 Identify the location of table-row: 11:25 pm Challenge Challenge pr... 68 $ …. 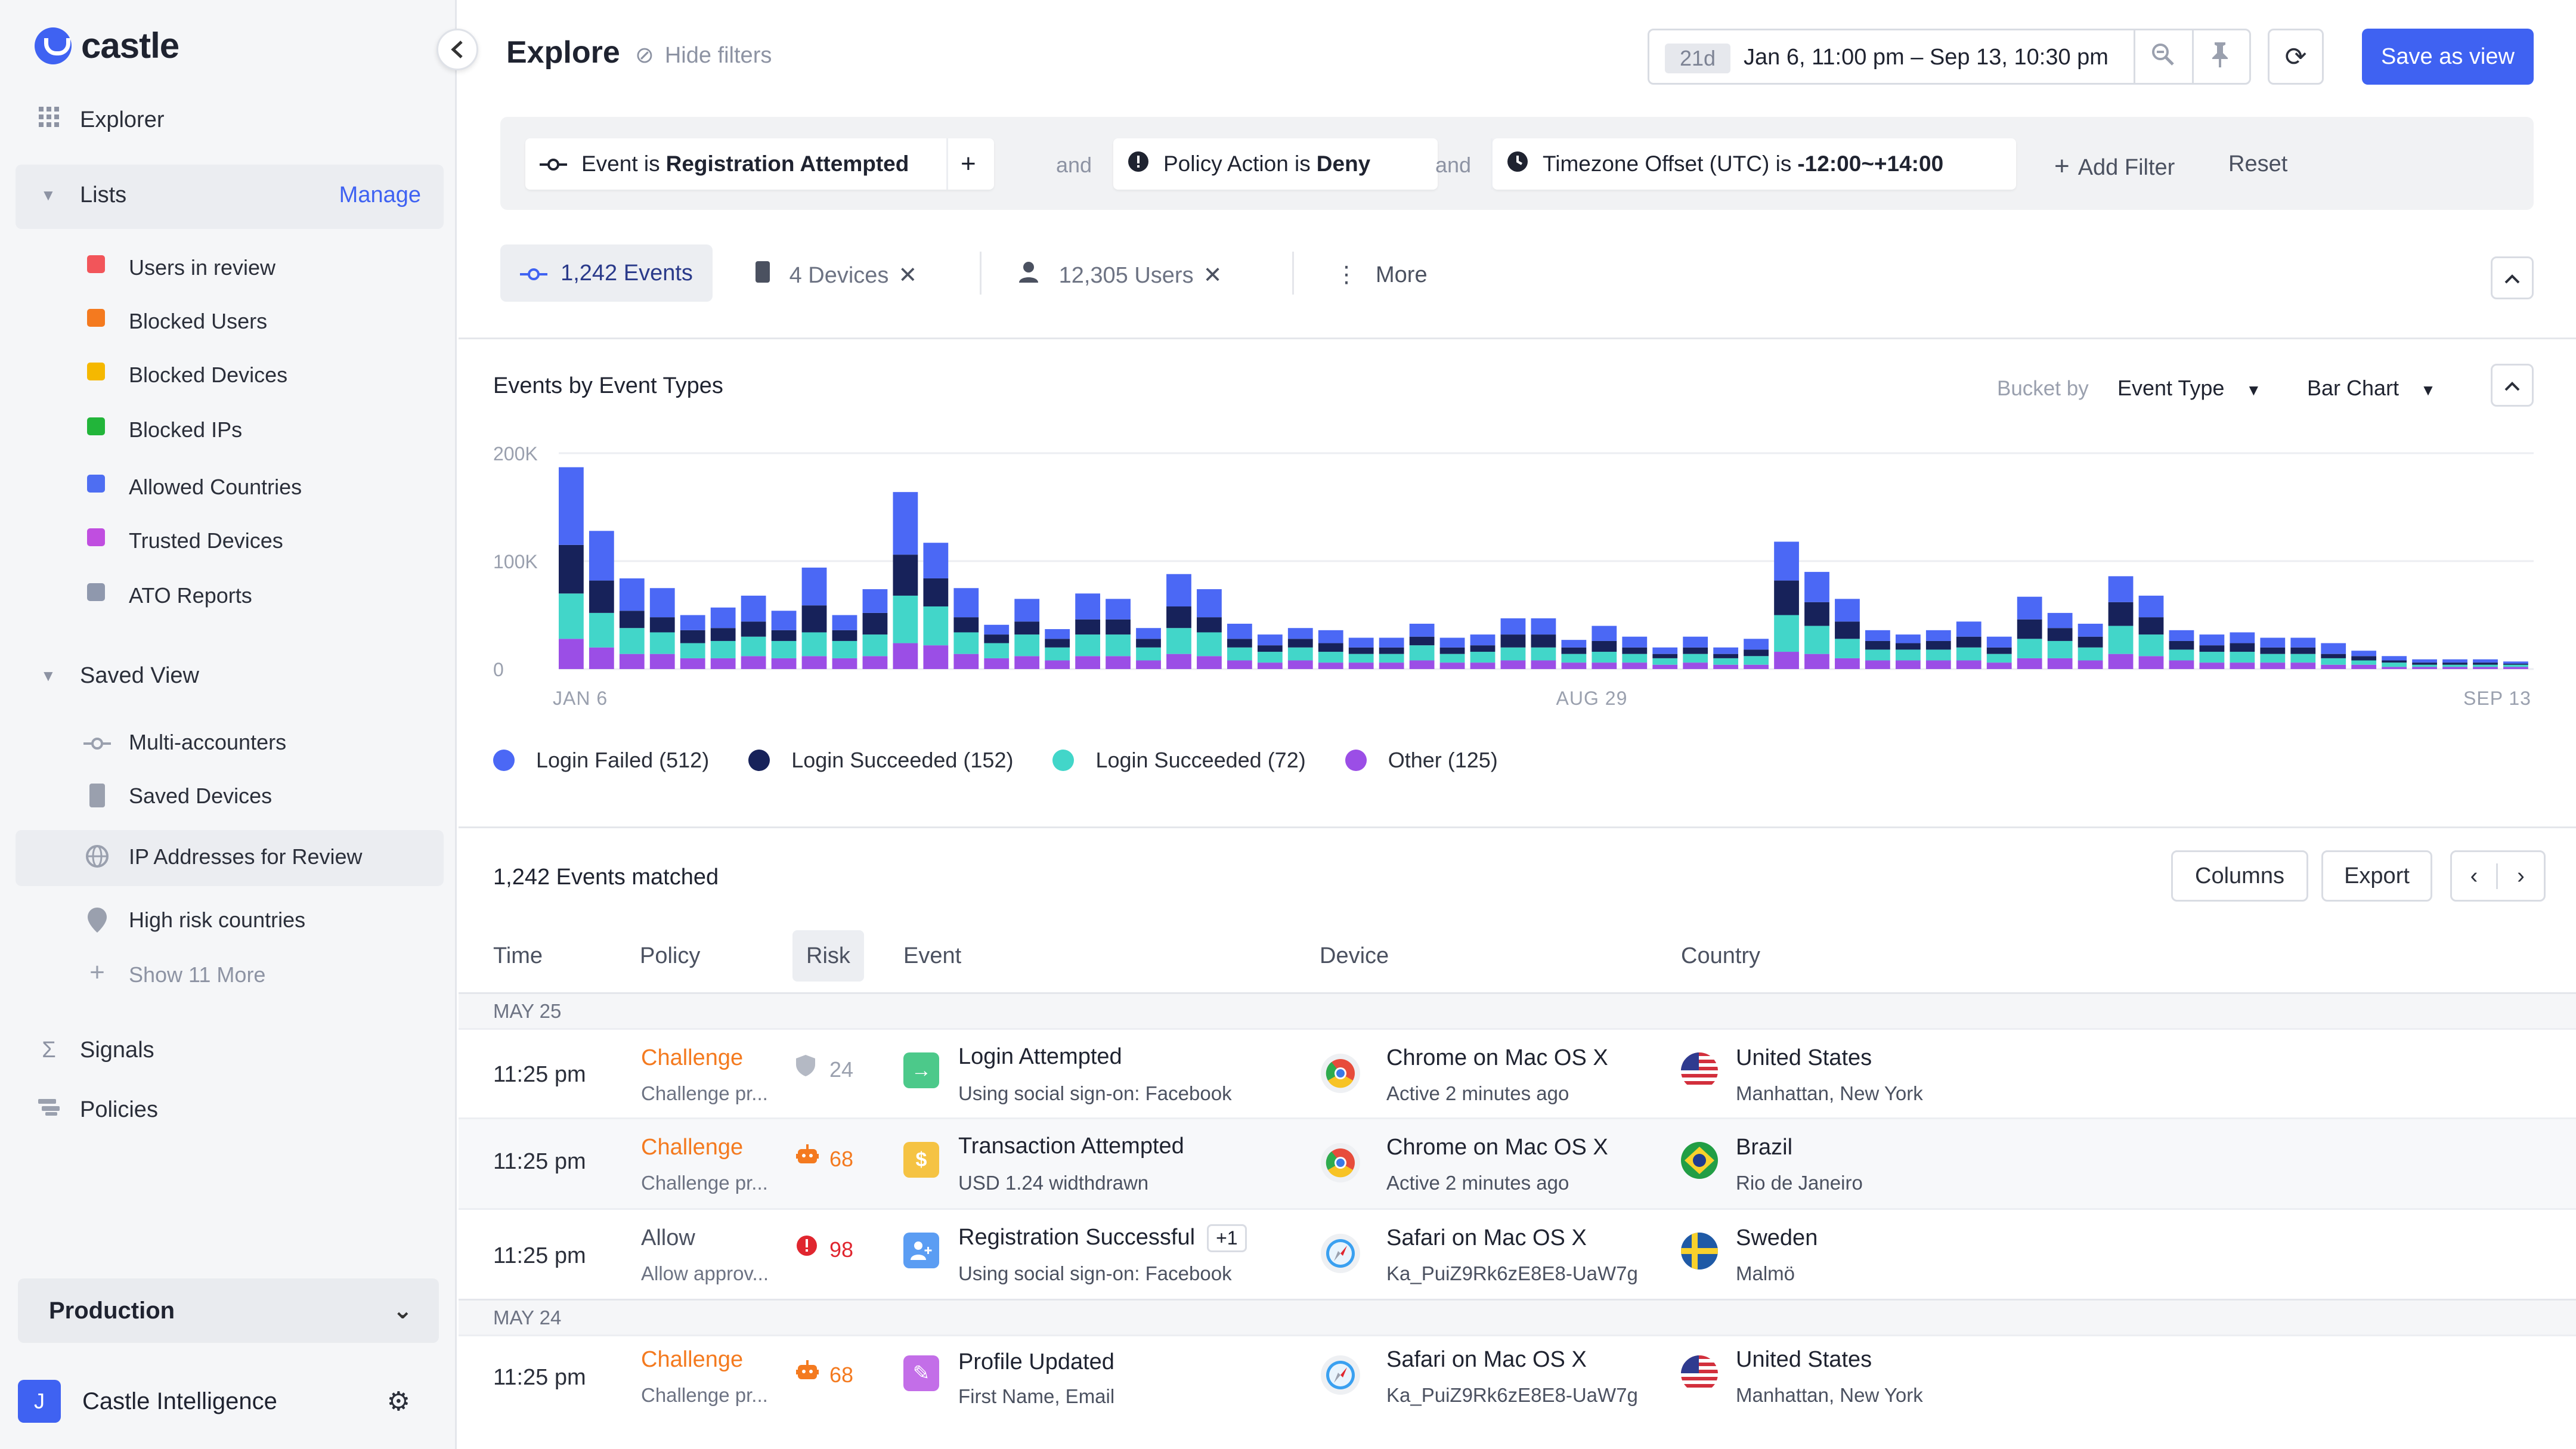
(1517, 1163).